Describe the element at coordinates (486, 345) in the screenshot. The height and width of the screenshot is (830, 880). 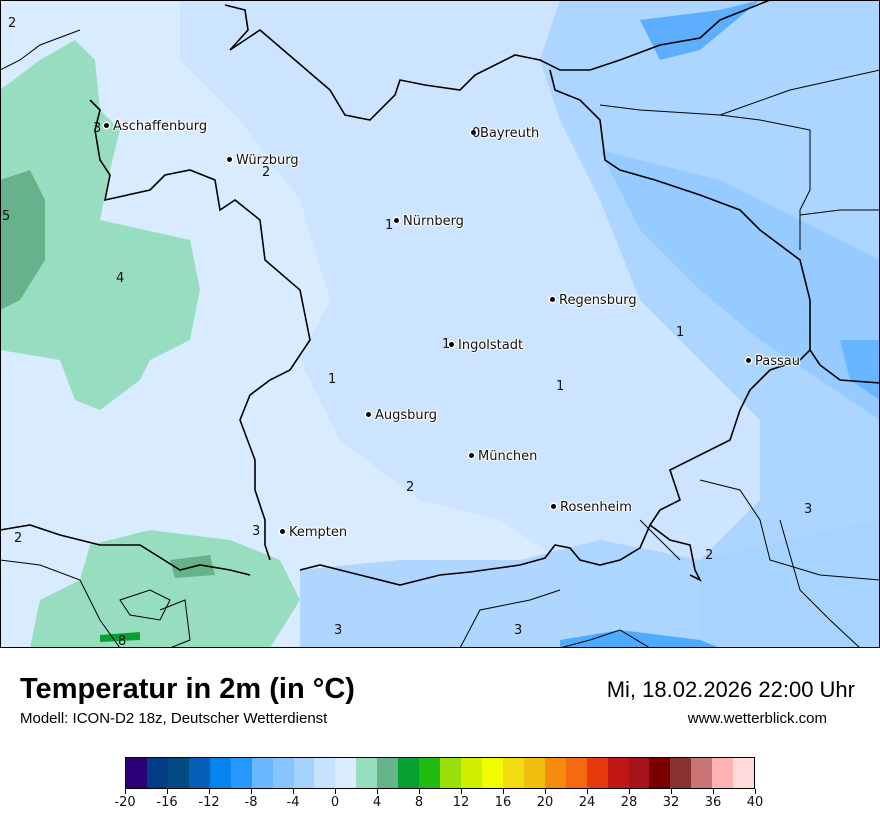
I see `city-label-ingolstadt: Ingolstadt` at that location.